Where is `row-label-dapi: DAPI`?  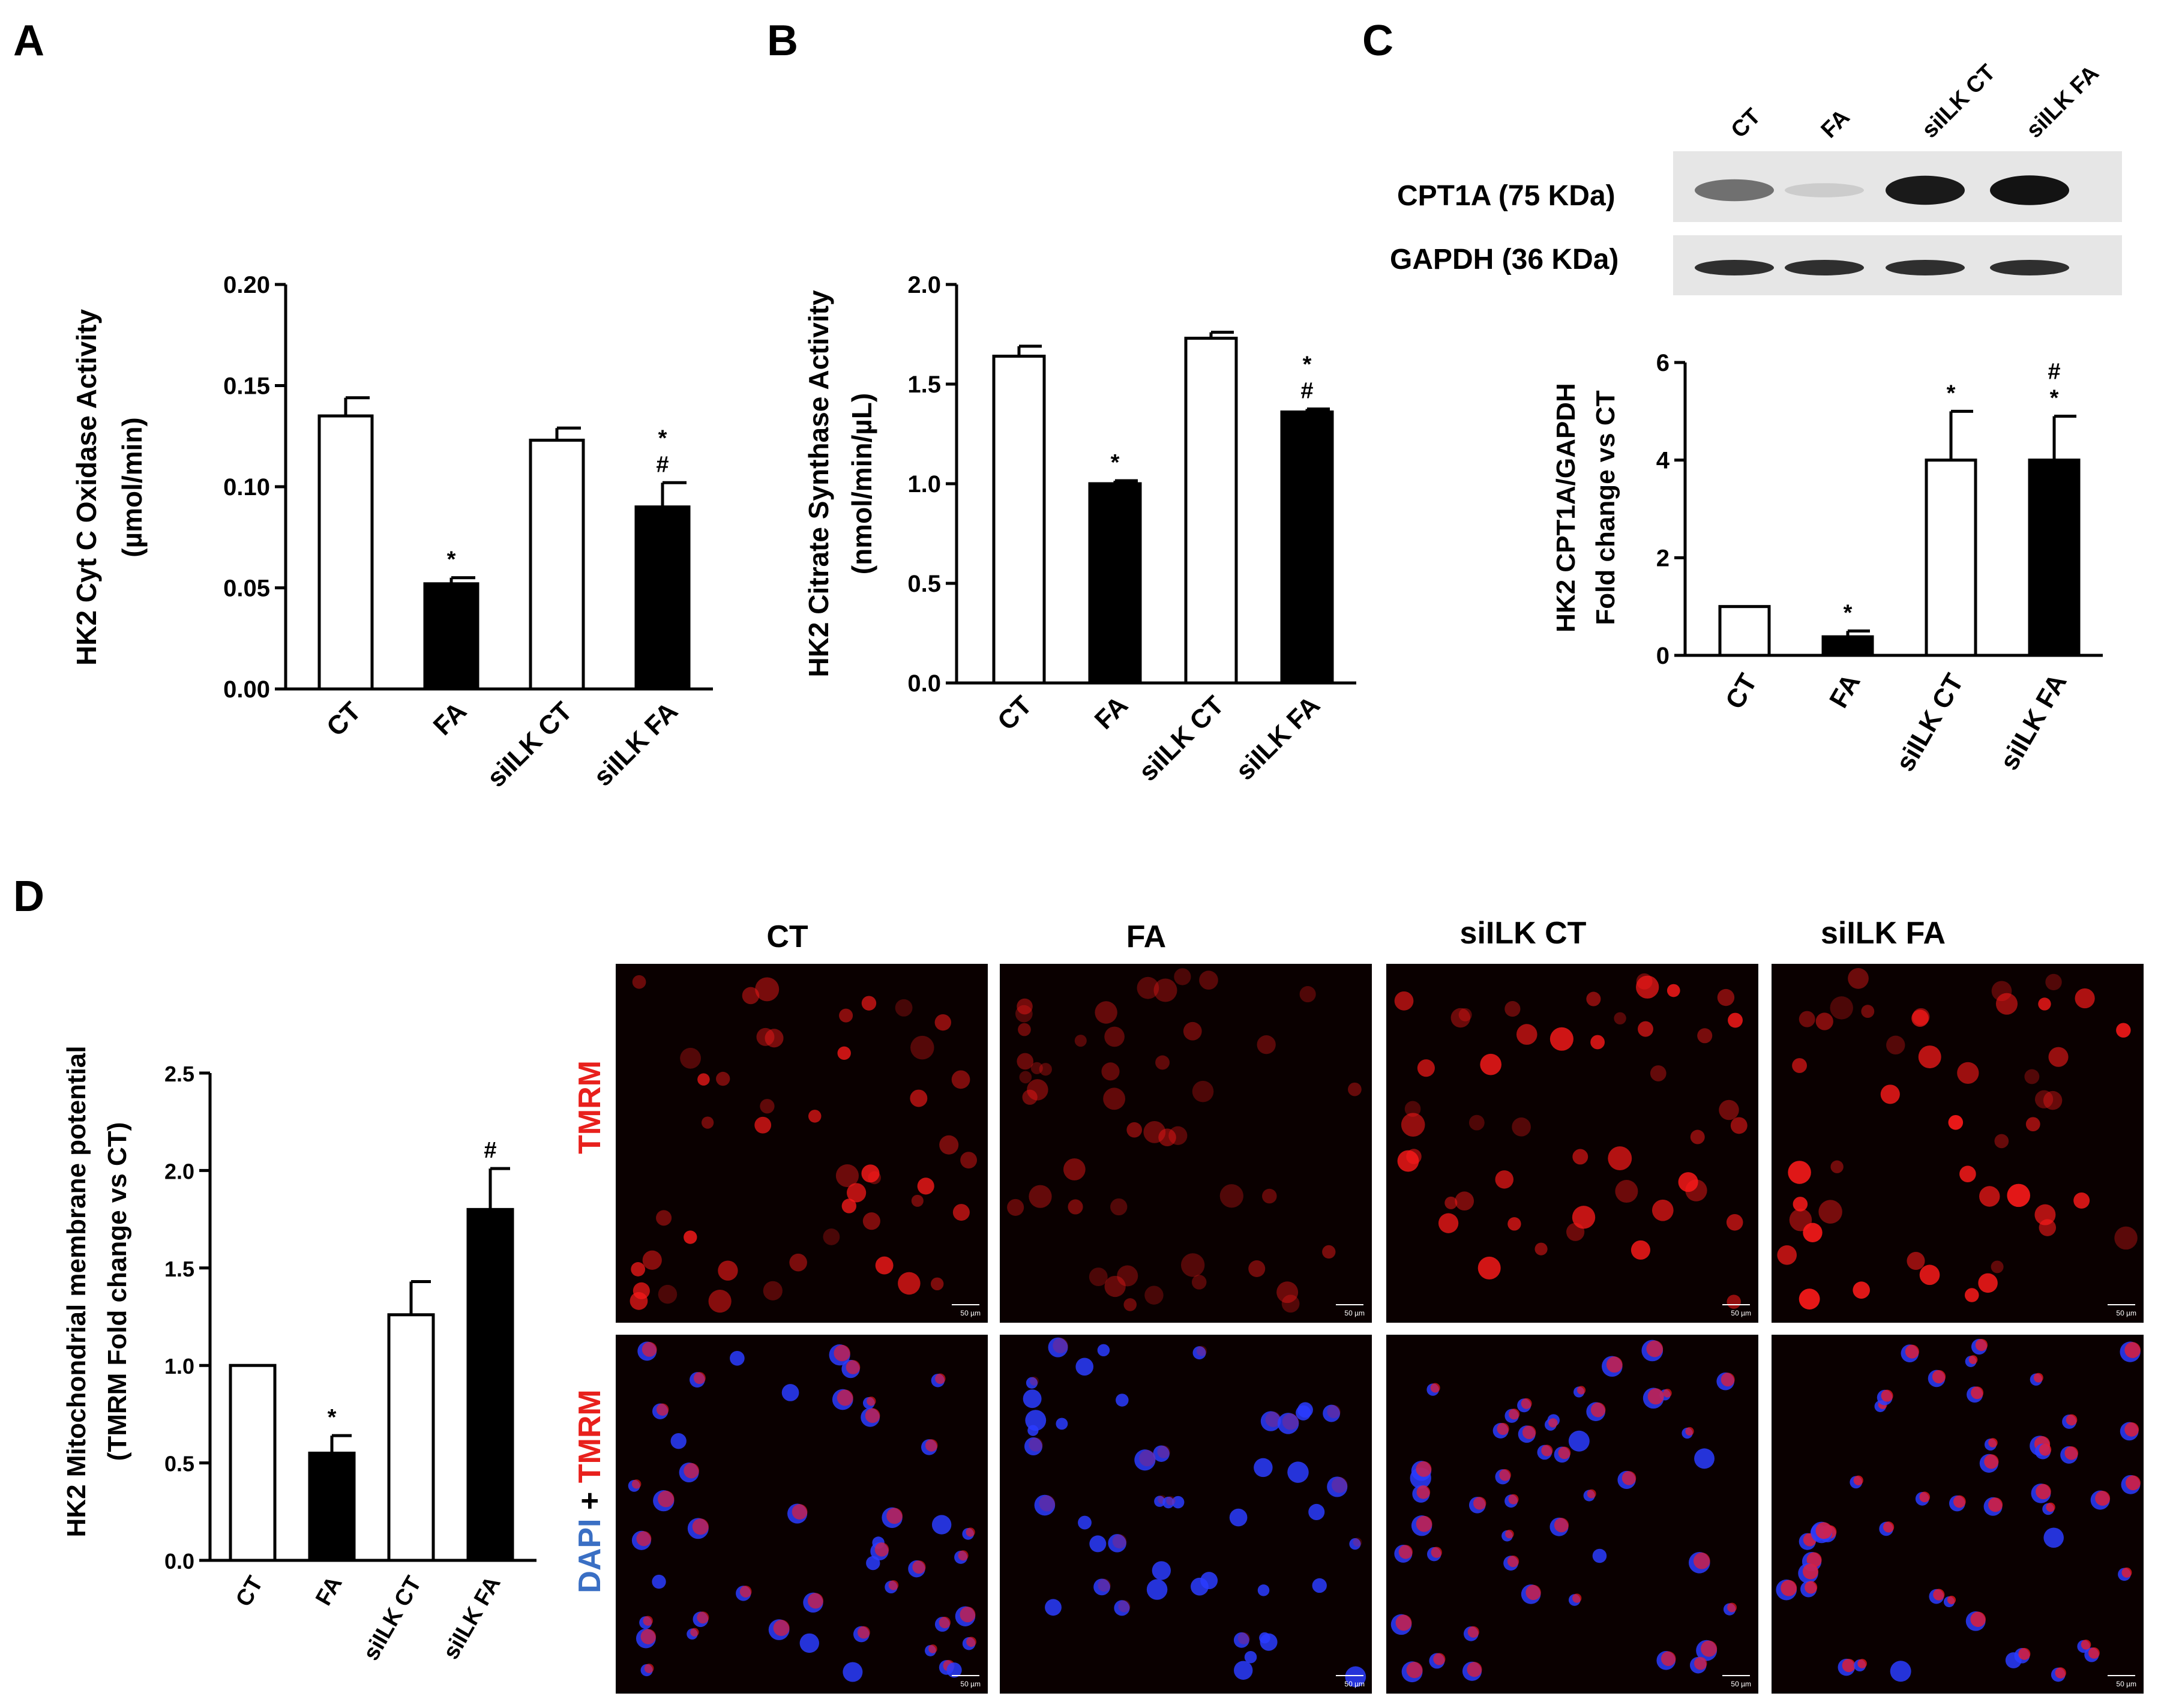
row-label-dapi: DAPI is located at coordinates (590, 1555).